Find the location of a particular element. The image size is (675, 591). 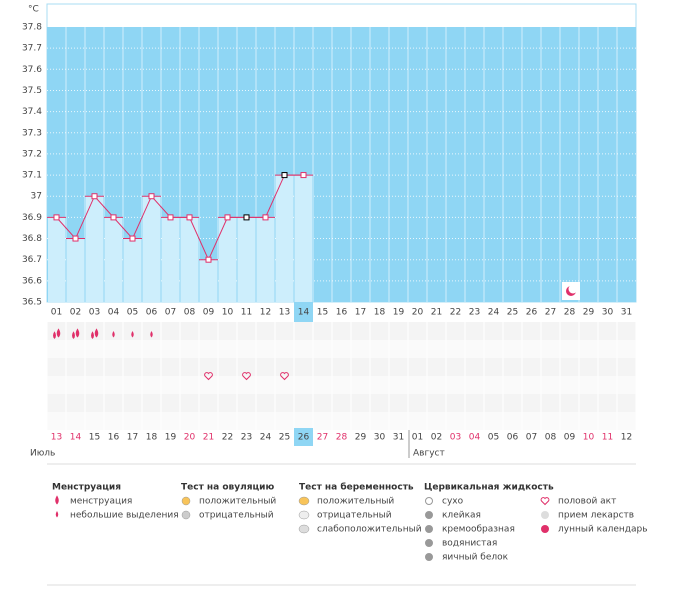

x-tick-label: 12 is located at coordinates (265, 313).